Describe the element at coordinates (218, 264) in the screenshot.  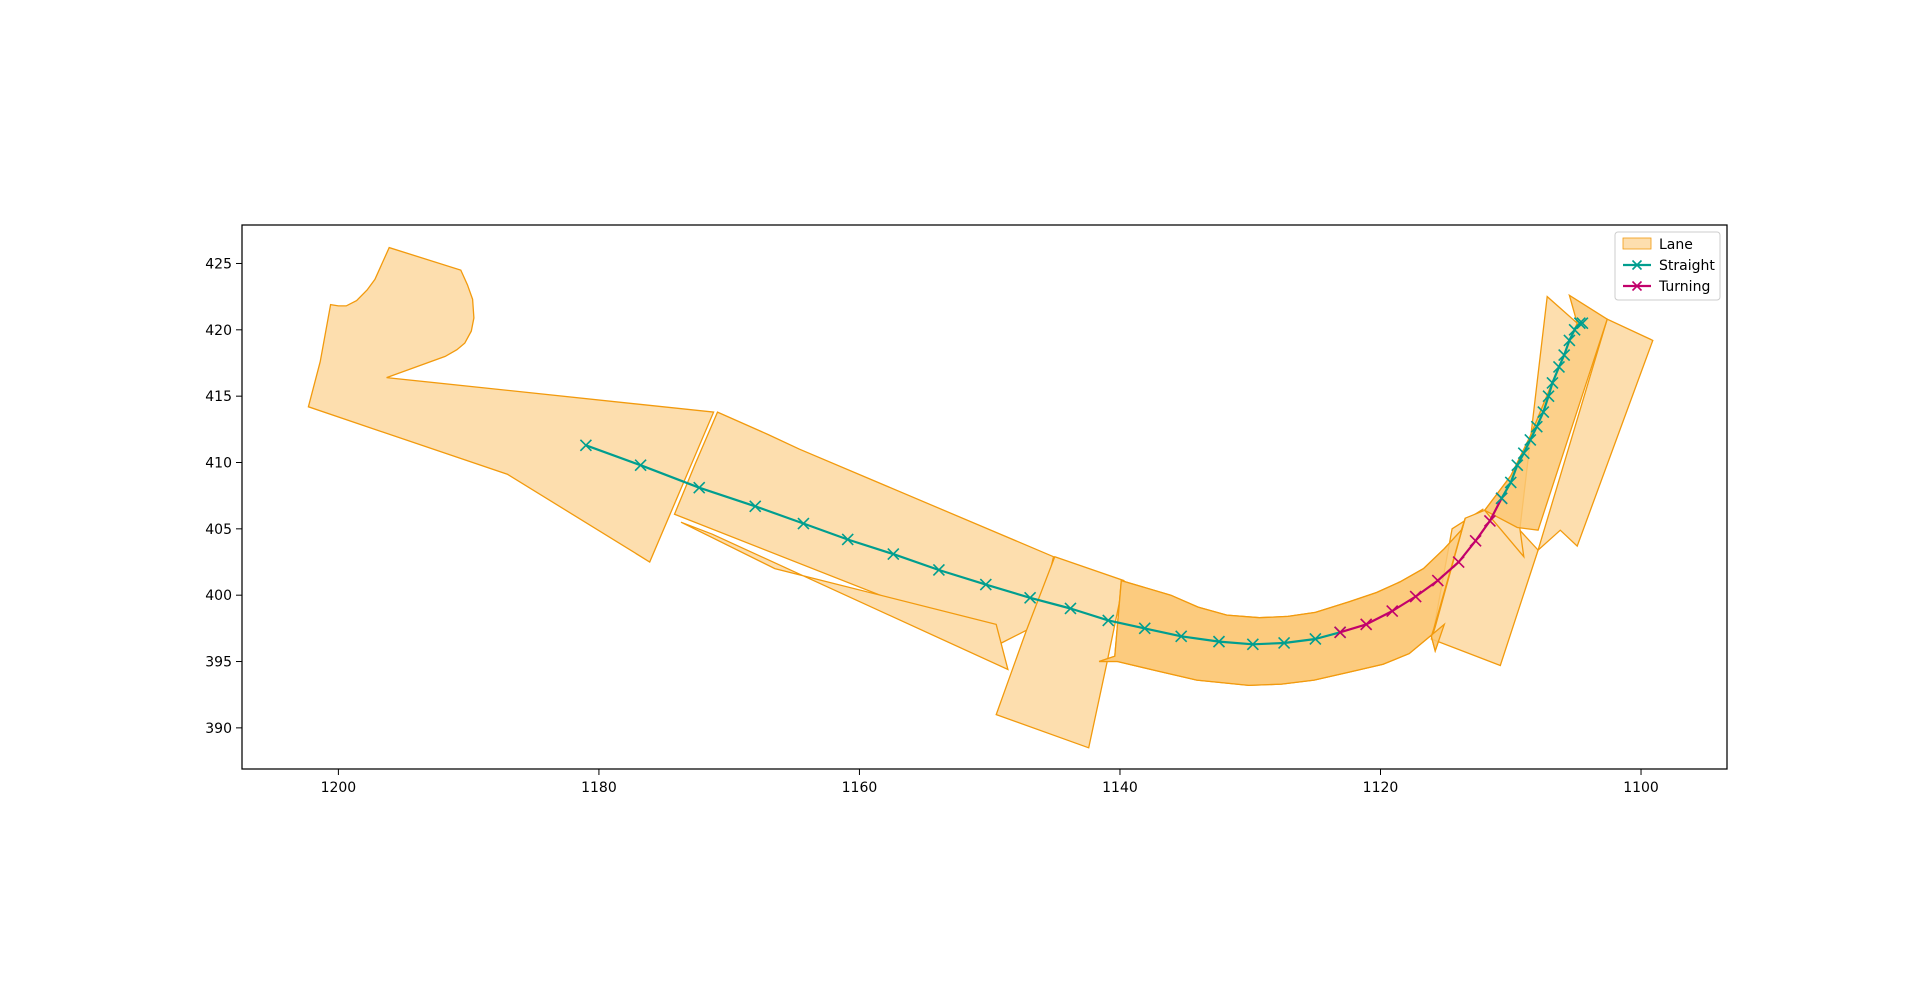
I see `y-tick-label: 425` at that location.